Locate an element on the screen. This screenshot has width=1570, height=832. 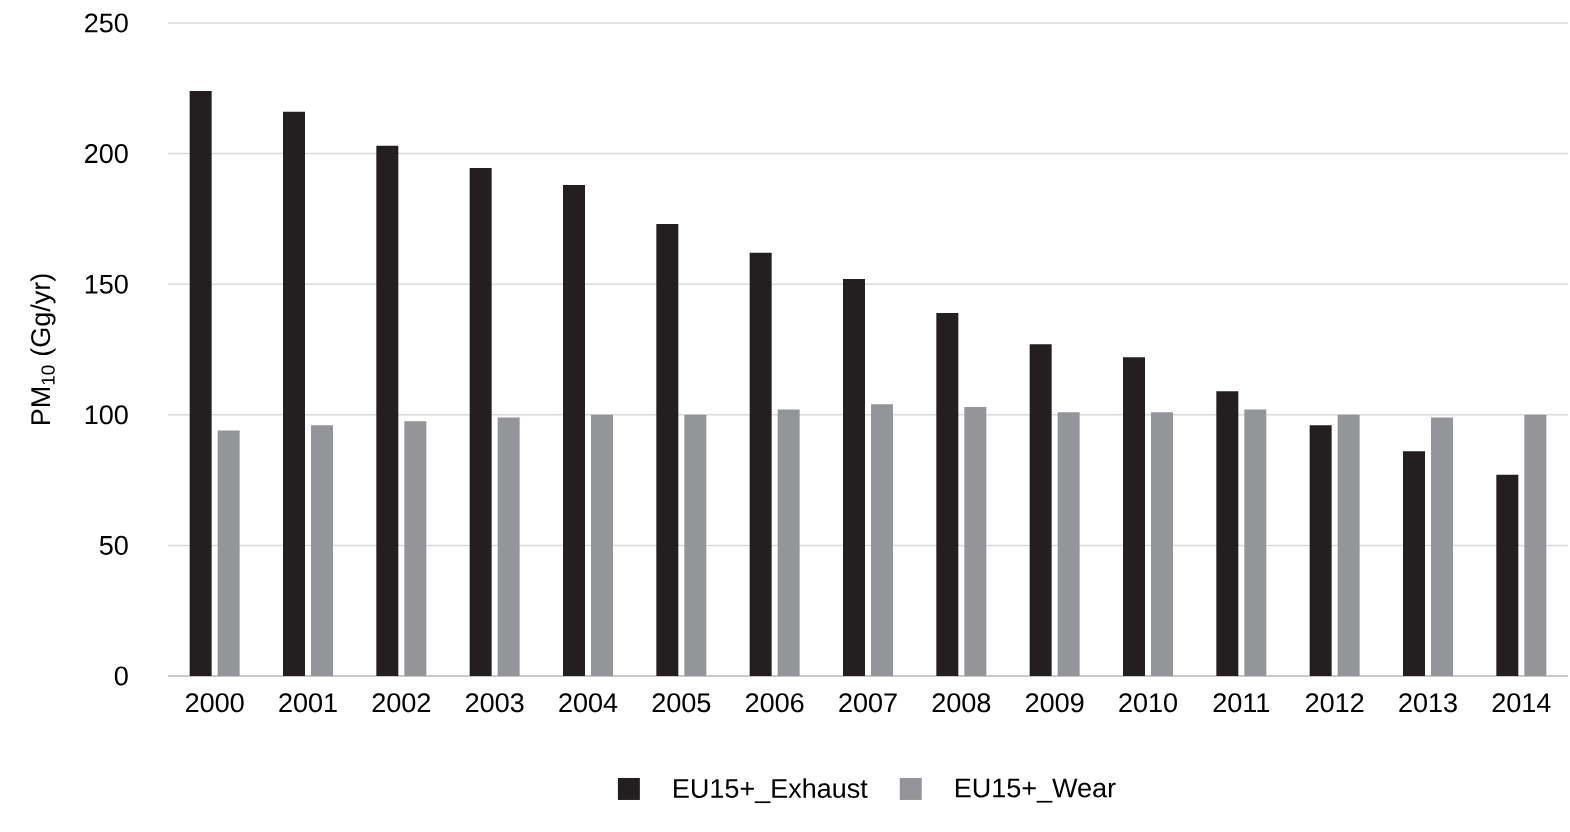
y-tick-label: 150 is located at coordinates (106, 284).